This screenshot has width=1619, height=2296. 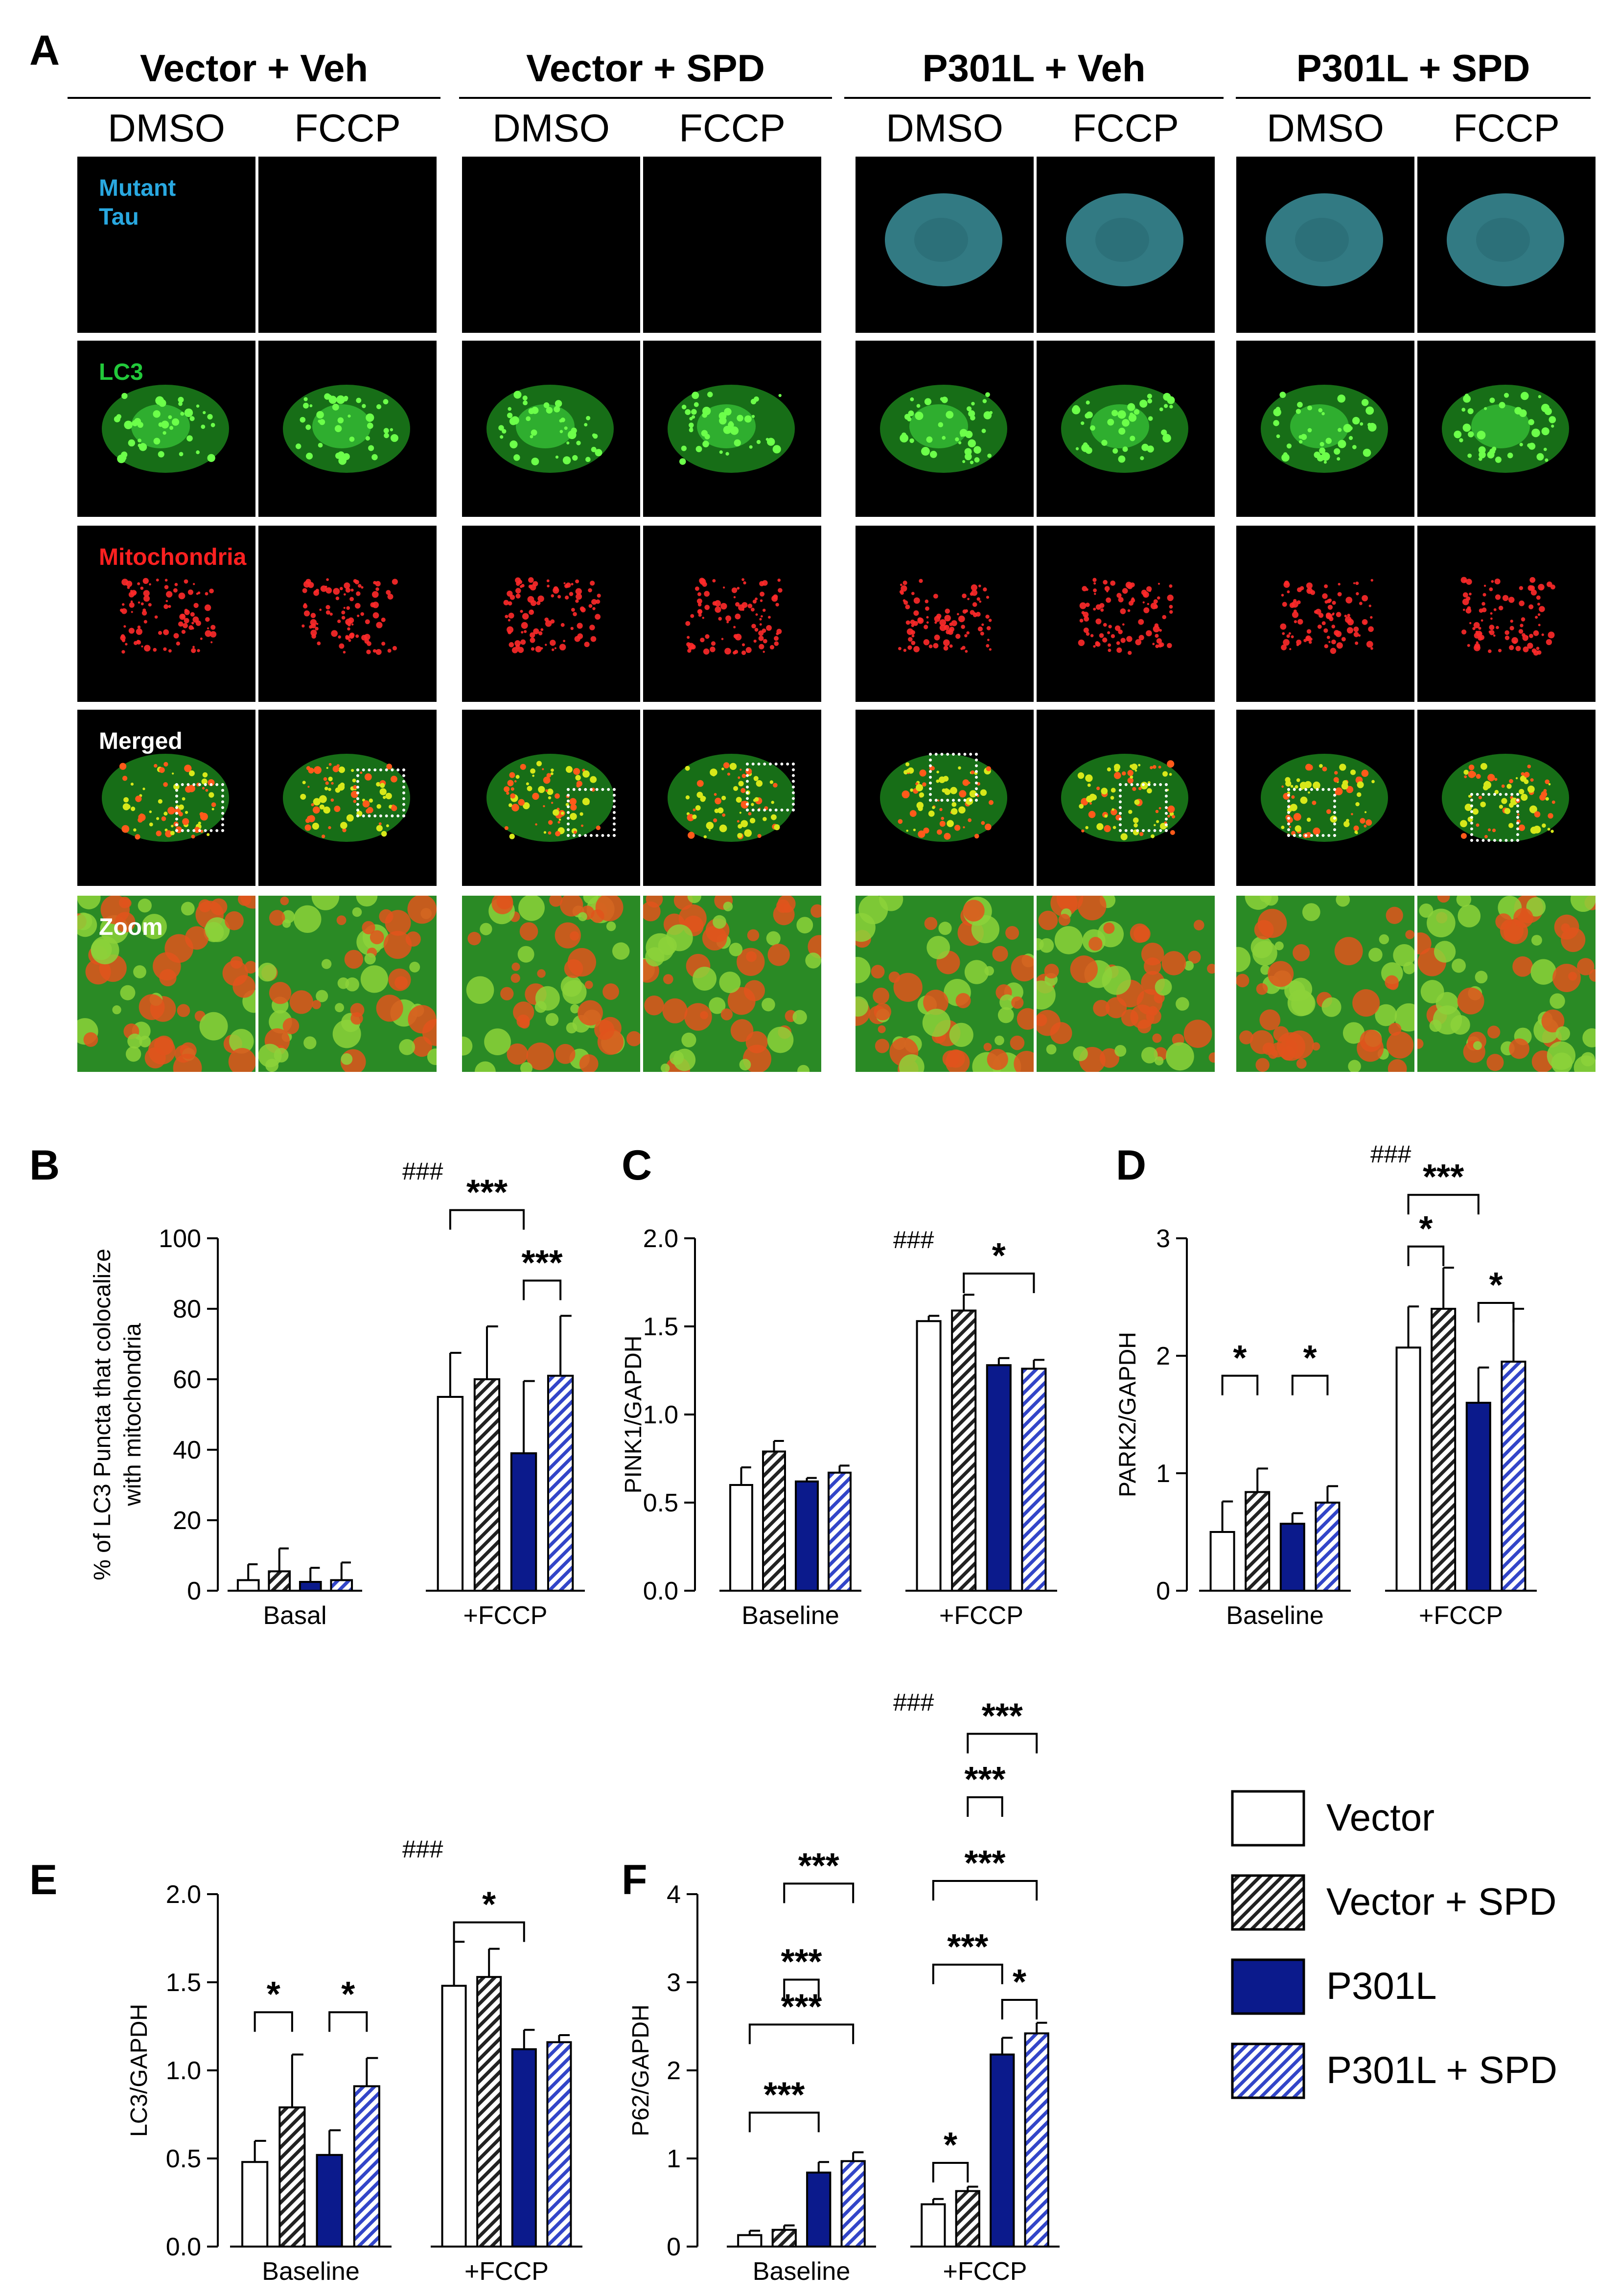 What do you see at coordinates (1268, 1986) in the screenshot?
I see `legend-swatch` at bounding box center [1268, 1986].